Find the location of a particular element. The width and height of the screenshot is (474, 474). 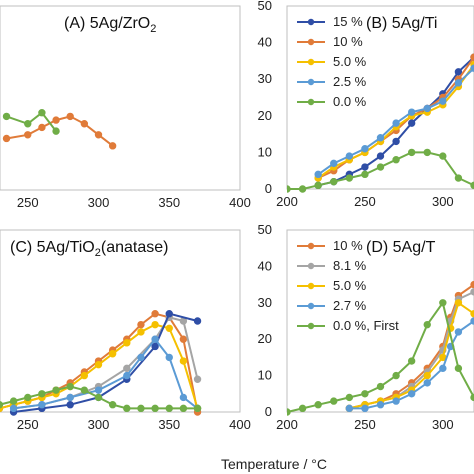

legend-label: 15 % is located at coordinates (348, 21).